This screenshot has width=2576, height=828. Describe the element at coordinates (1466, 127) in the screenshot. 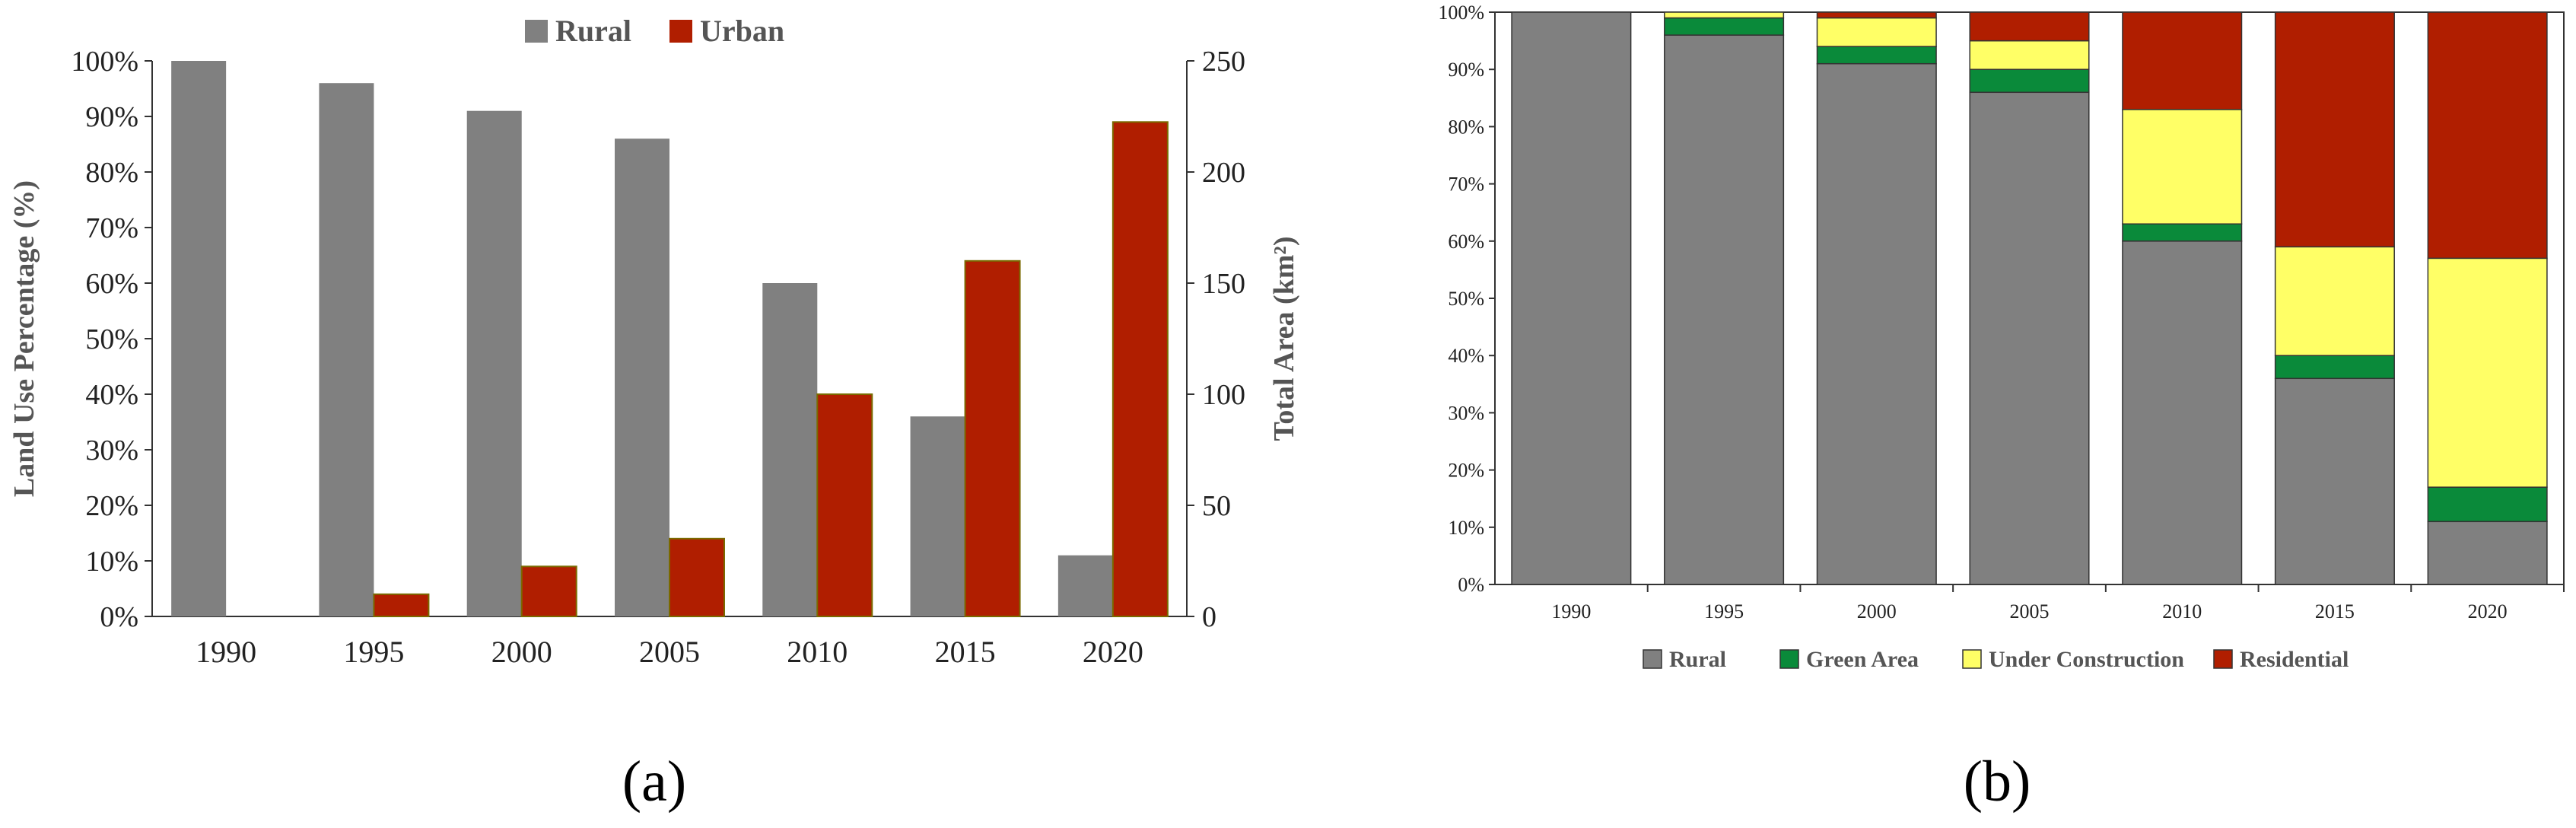

I see `chart-b-y-tick-label: 80%` at that location.